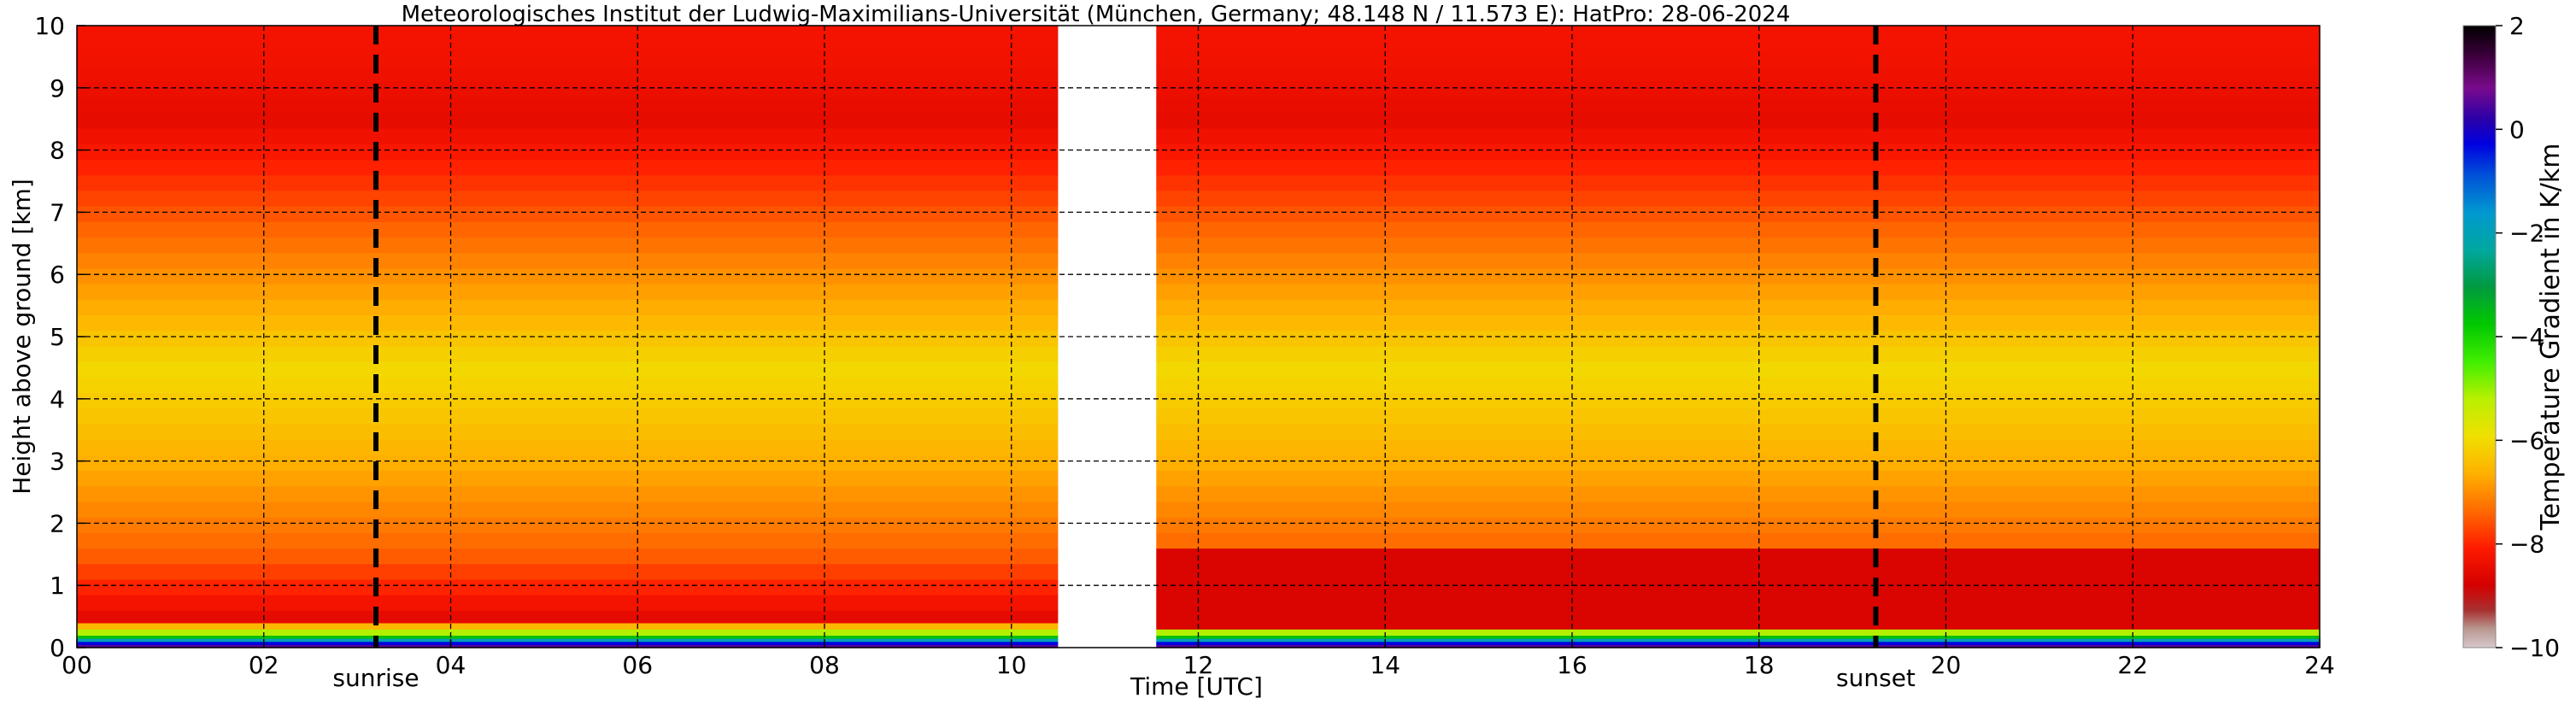 The width and height of the screenshot is (2576, 704). Describe the element at coordinates (1196, 686) in the screenshot. I see `x-axis-label: Time [UTC]` at that location.